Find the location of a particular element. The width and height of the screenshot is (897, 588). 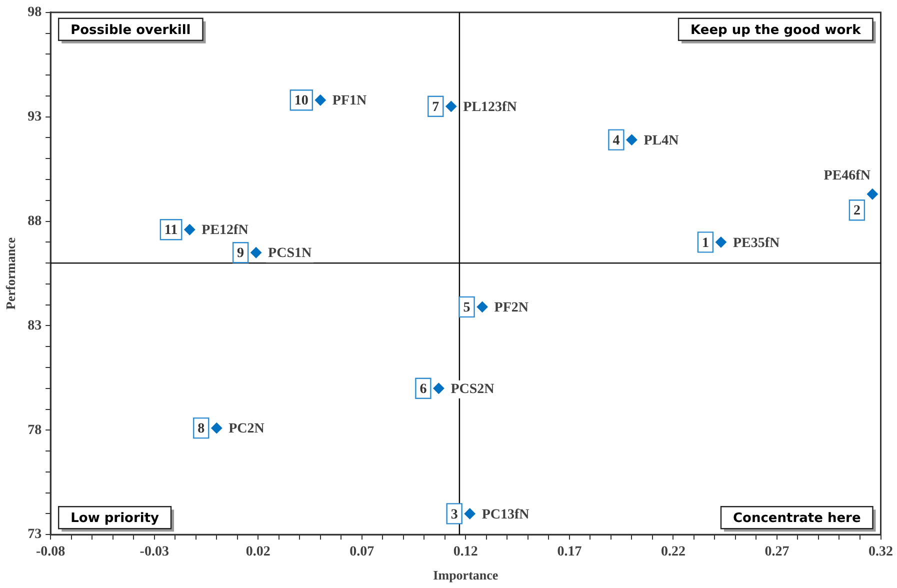

annotation: 1 is located at coordinates (705, 243).